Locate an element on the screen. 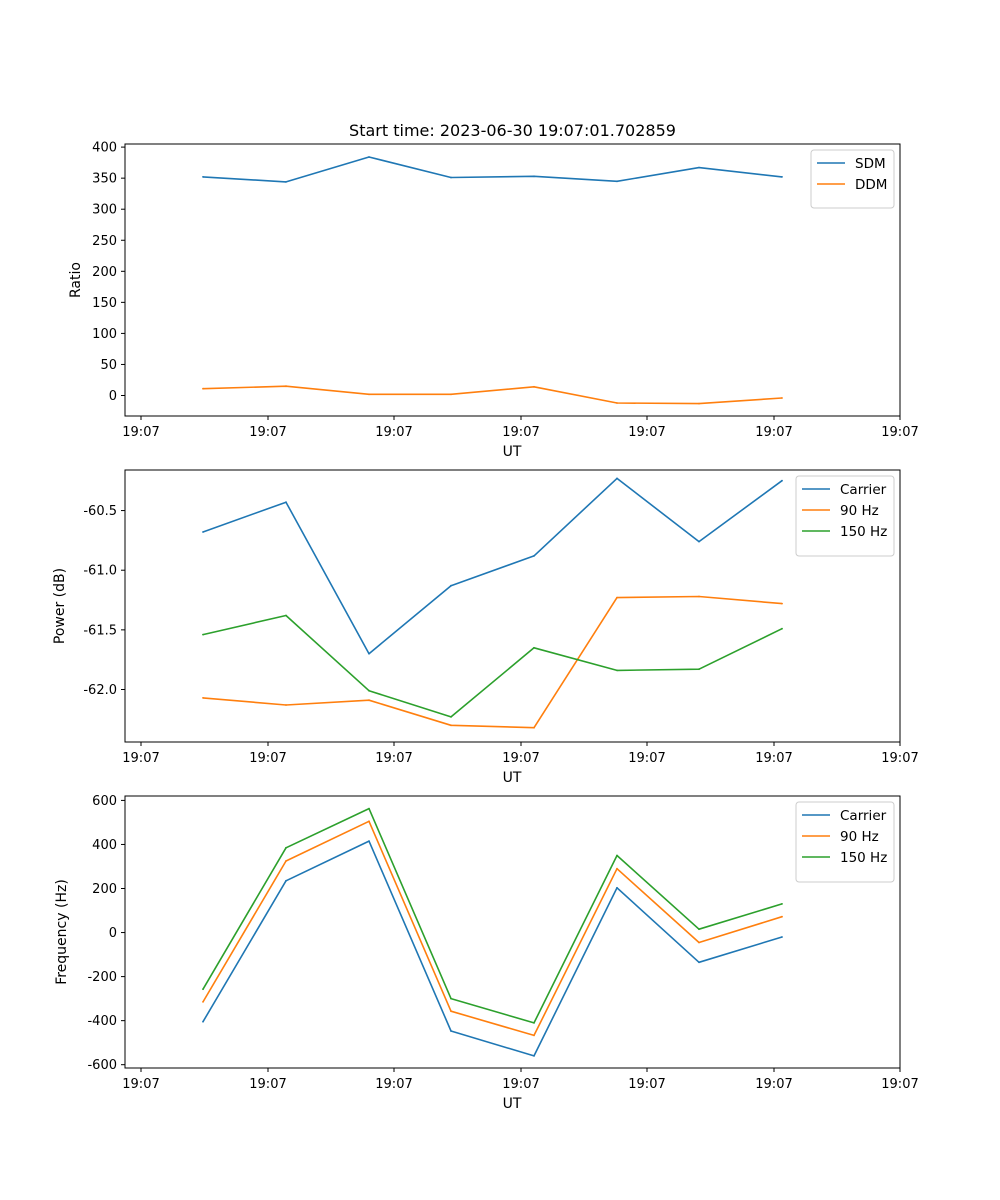  y-tick-label: -61.5 is located at coordinates (100, 630).